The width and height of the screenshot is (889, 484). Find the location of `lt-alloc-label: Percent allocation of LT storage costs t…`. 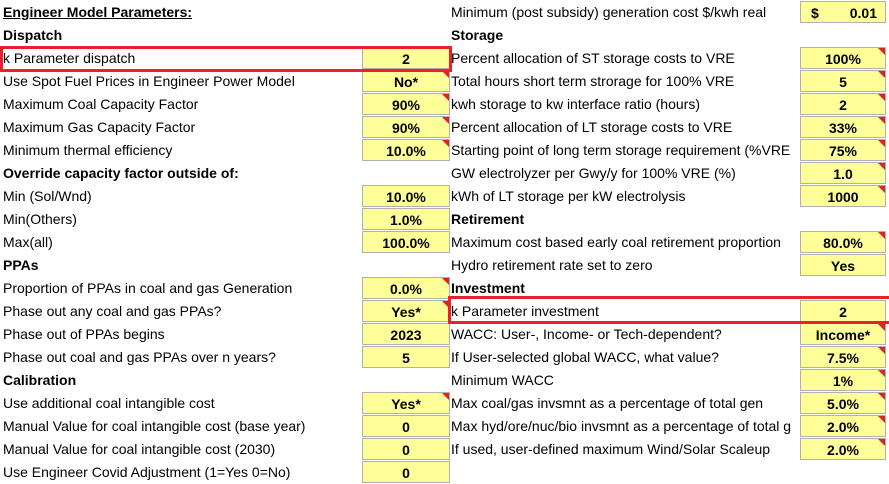

lt-alloc-label: Percent allocation of LT storage costs t… is located at coordinates (592, 127).